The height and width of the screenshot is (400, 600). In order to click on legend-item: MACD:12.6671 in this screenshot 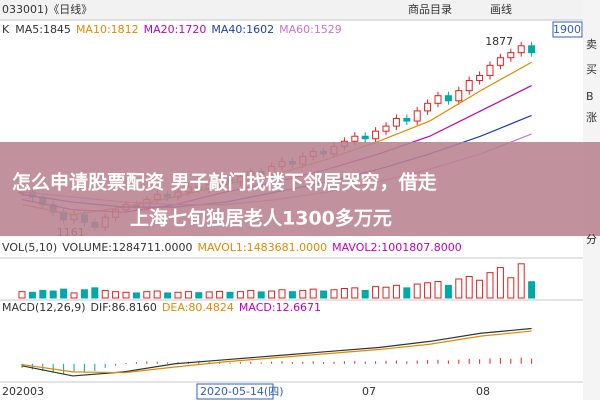, I will do `click(280, 307)`.